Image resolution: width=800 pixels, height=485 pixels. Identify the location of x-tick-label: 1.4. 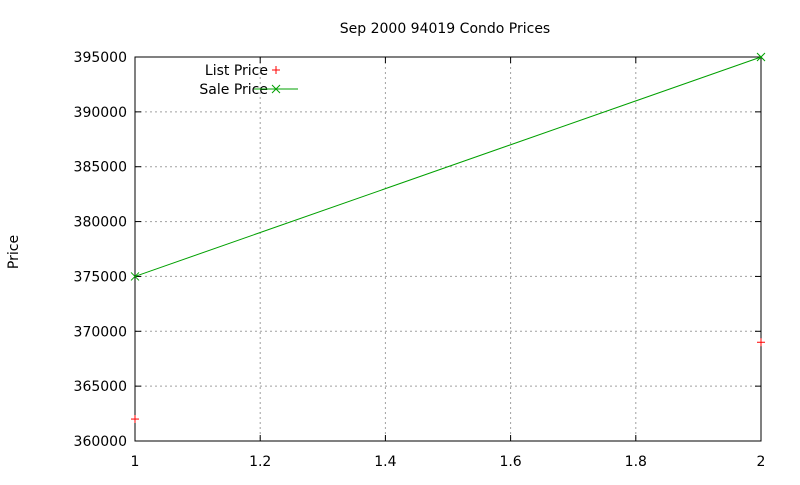
(385, 462).